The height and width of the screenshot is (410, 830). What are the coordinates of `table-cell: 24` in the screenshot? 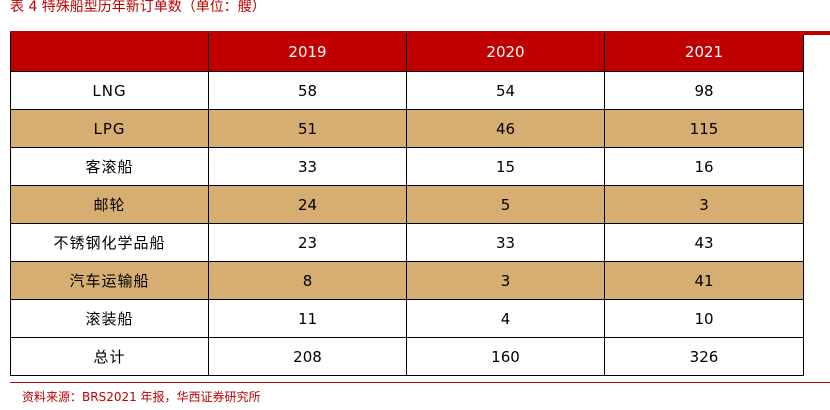 It's located at (307, 204).